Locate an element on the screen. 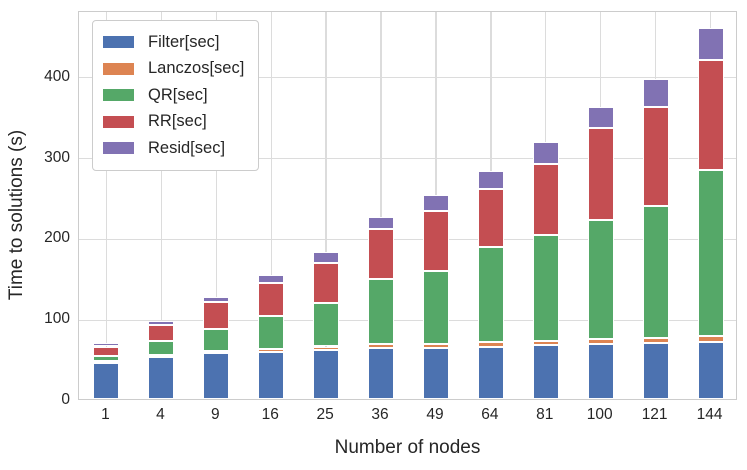 Image resolution: width=747 pixels, height=470 pixels. legend-item: QR[sec] is located at coordinates (173, 95).